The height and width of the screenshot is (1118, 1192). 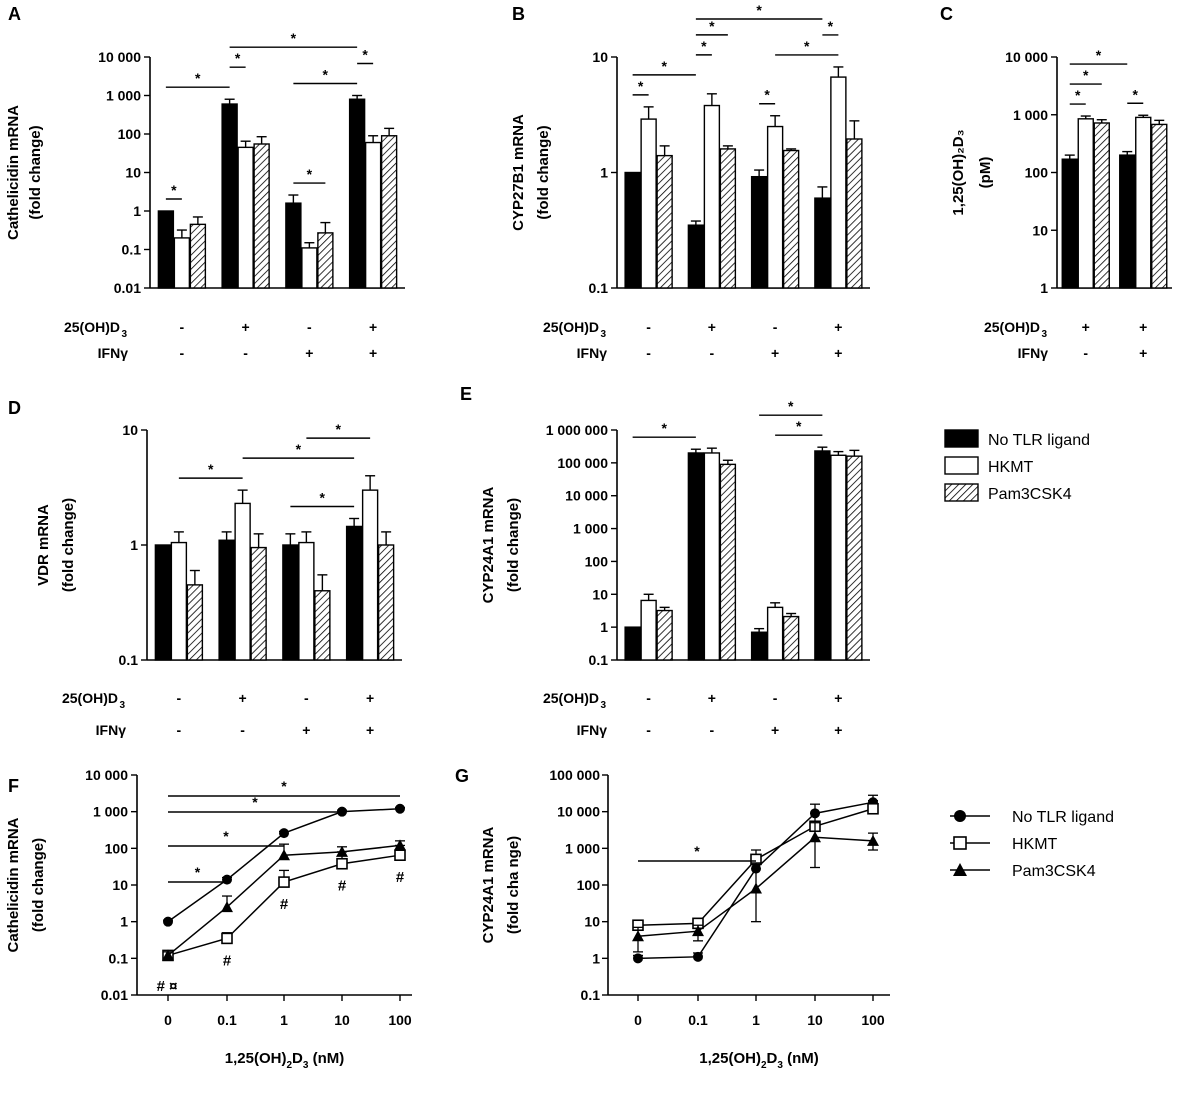 What do you see at coordinates (306, 1065) in the screenshot?
I see `x-axis-label-part: 3` at bounding box center [306, 1065].